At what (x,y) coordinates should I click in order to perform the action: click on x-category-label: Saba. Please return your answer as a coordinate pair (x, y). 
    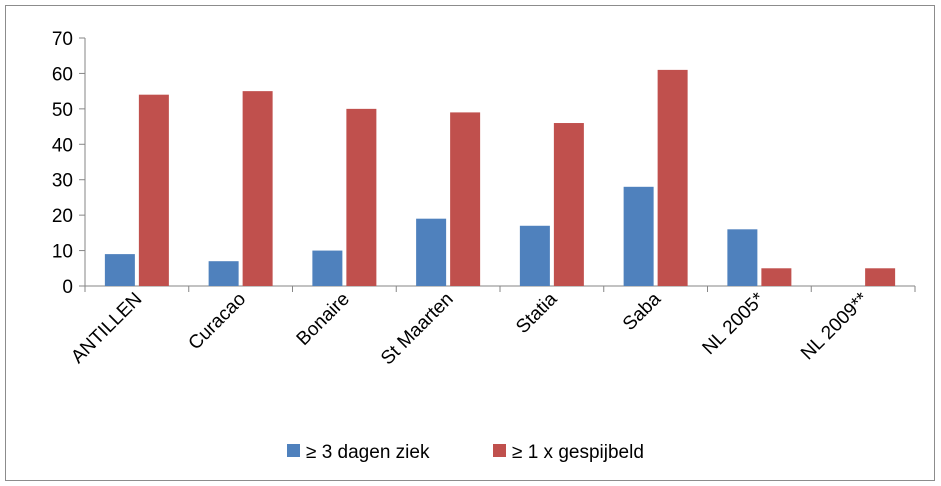
    Looking at the image, I should click on (642, 311).